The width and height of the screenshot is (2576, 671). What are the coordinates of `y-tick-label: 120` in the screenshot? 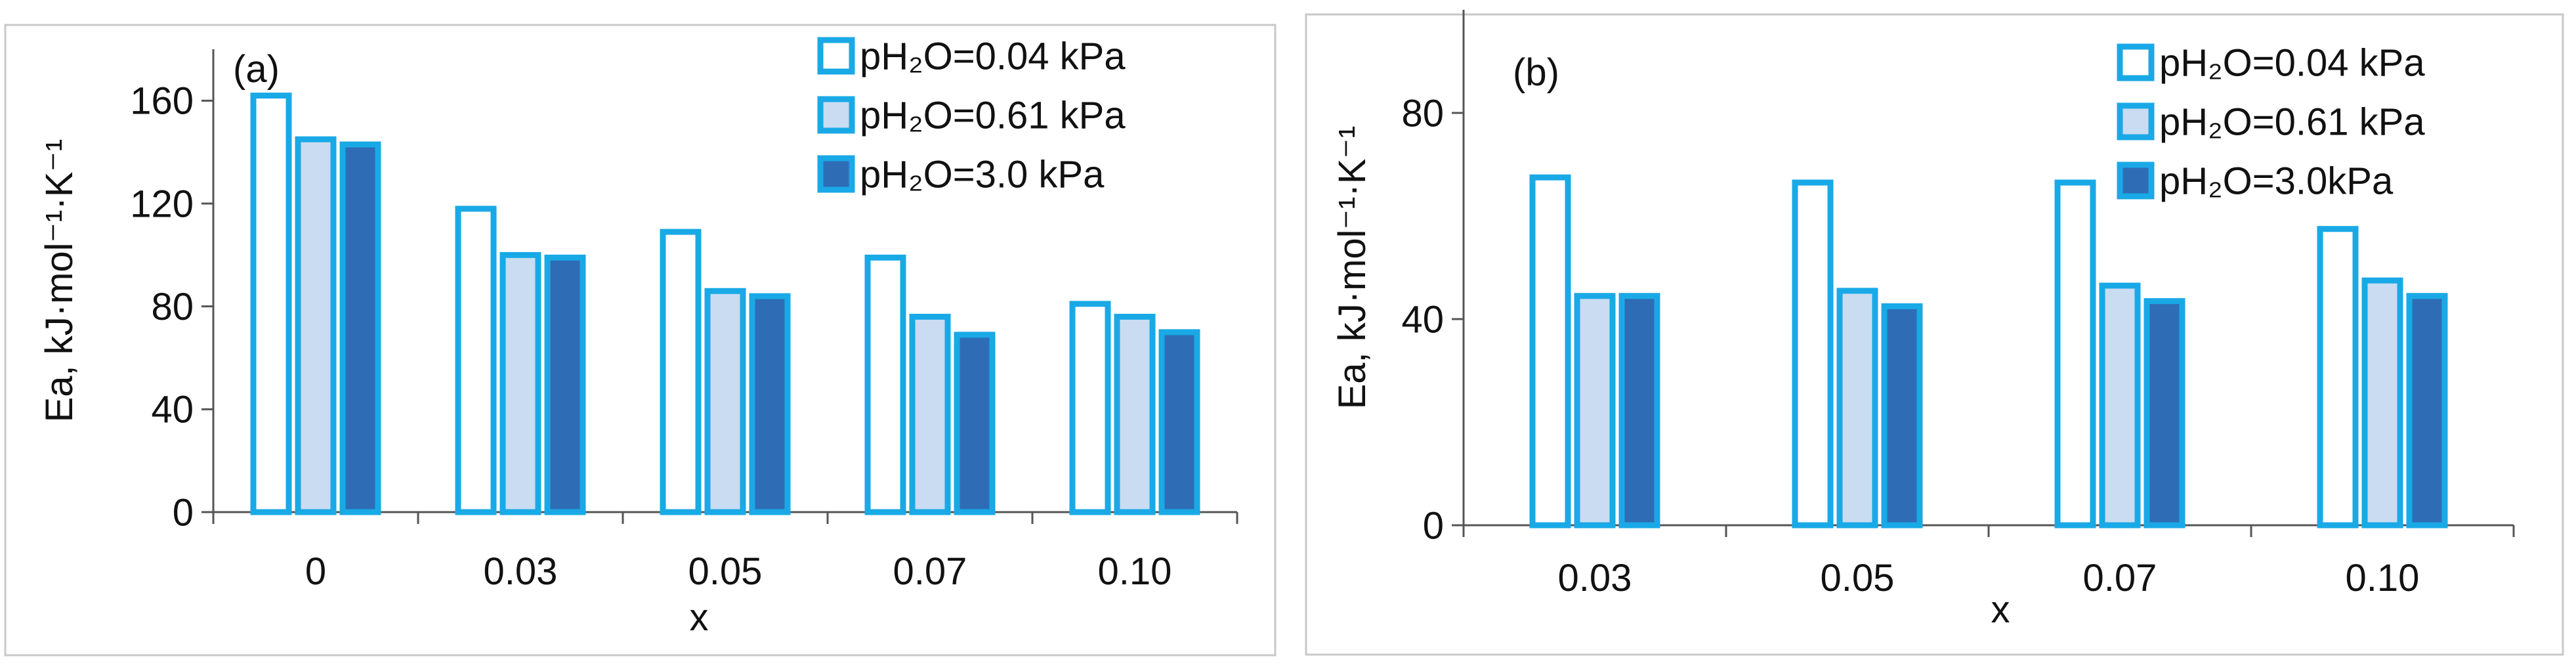 It's located at (162, 204).